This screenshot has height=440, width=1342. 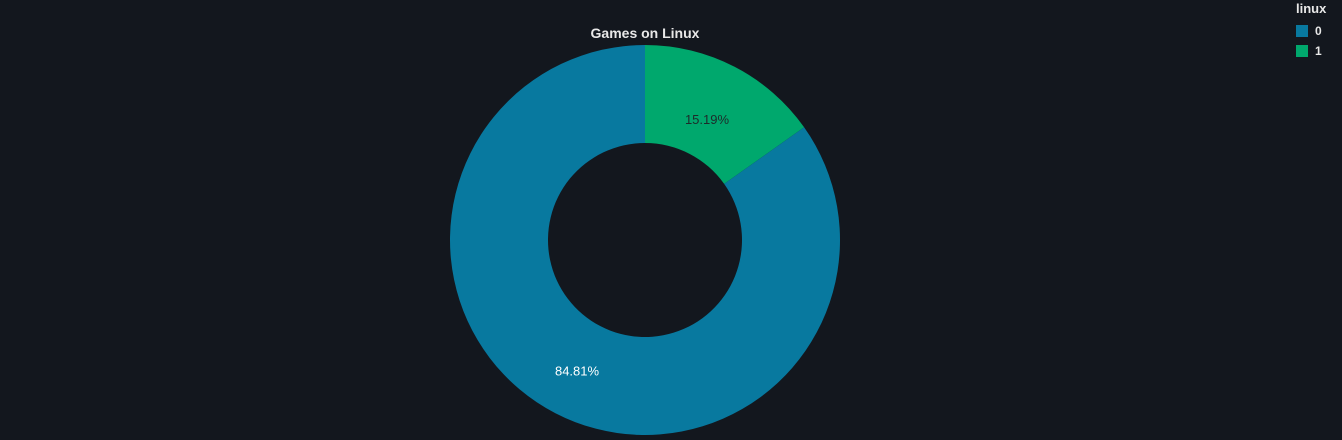 I want to click on legend: linux 0 1, so click(x=1311, y=31).